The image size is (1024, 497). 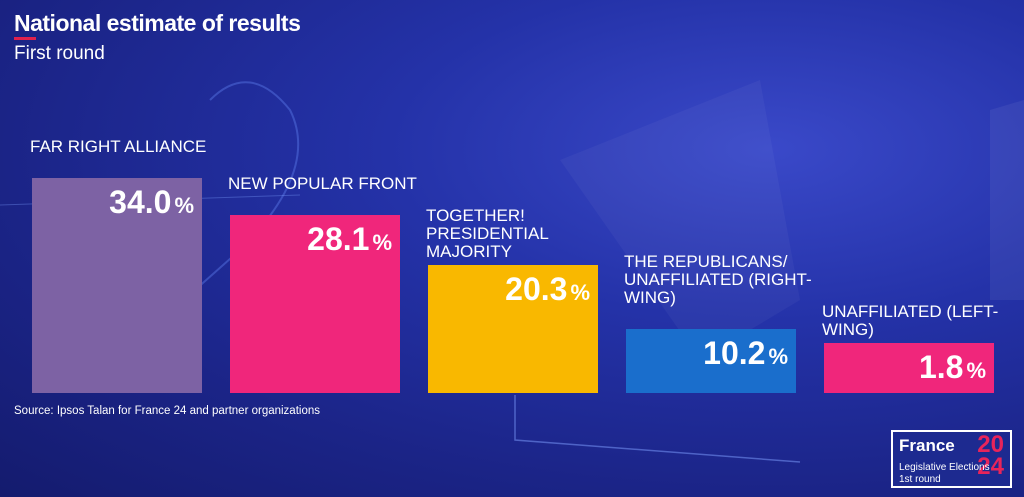 I want to click on logo-brand-text: France, so click(x=927, y=445).